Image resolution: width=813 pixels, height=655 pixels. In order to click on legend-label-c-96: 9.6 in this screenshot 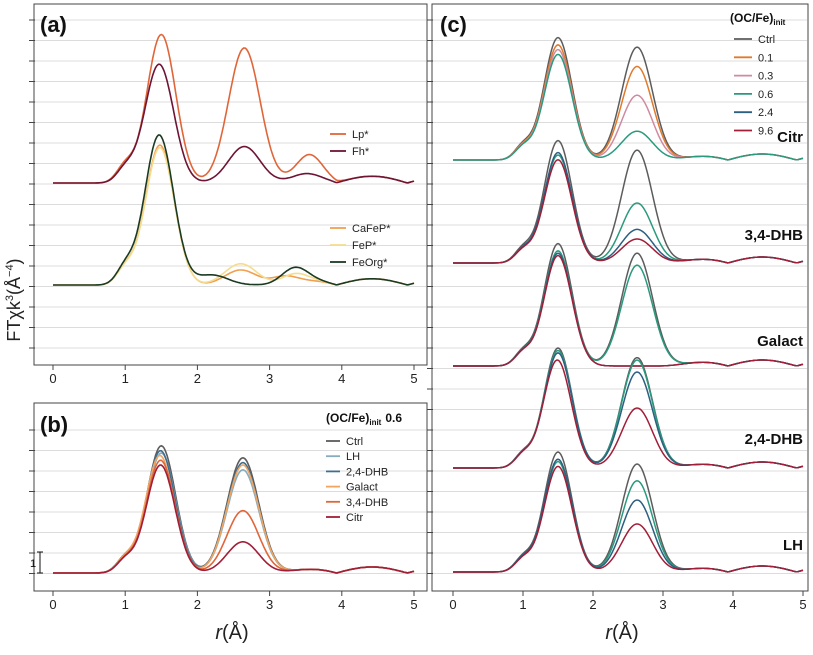, I will do `click(765, 132)`.